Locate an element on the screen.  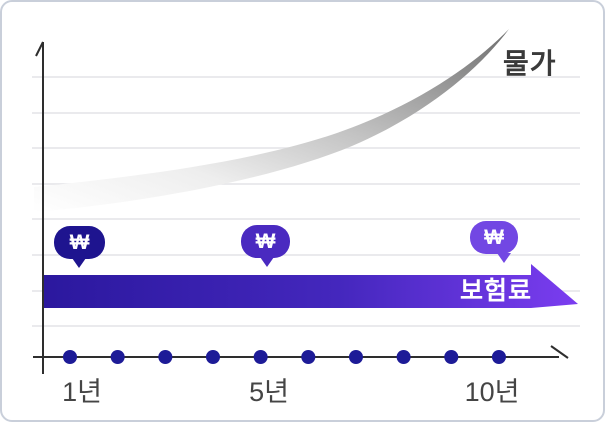
x-tick-label-1year: 1년 is located at coordinates (82, 392).